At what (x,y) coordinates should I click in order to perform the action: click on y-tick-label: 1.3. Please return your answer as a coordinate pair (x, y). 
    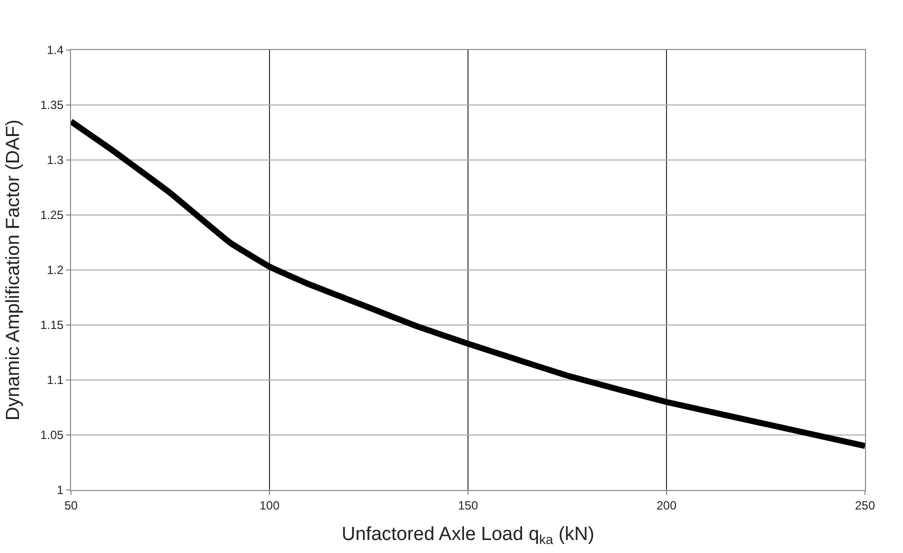
    Looking at the image, I should click on (55, 160).